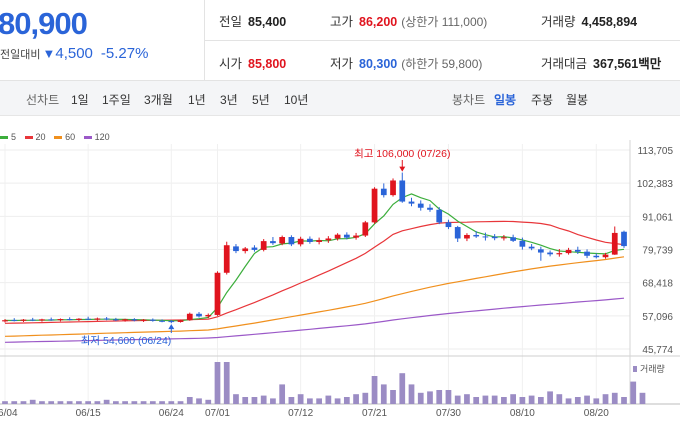 The image size is (680, 423). What do you see at coordinates (171, 413) in the screenshot?
I see `x-tick-label: 06/24` at bounding box center [171, 413].